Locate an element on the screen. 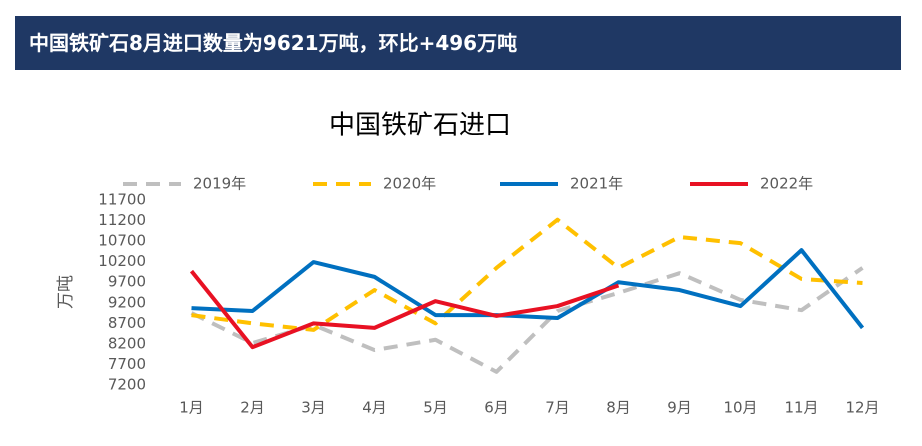 The image size is (922, 446). y-tick-label: 9700 is located at coordinates (127, 282).